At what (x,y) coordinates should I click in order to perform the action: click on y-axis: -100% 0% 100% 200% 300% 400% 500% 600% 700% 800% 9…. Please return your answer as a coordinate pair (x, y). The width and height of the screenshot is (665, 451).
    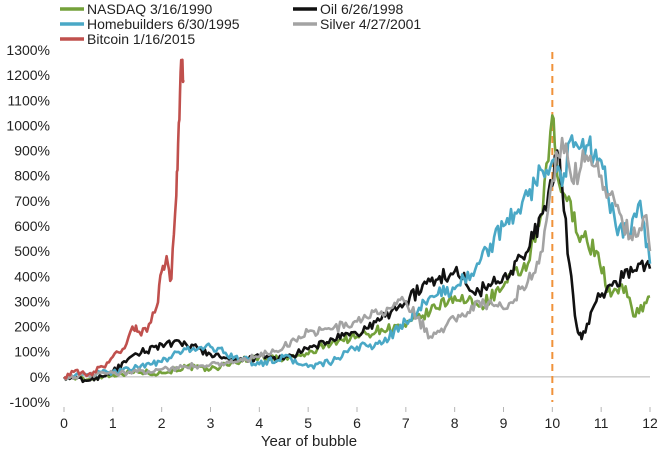
    Looking at the image, I should click on (28, 226).